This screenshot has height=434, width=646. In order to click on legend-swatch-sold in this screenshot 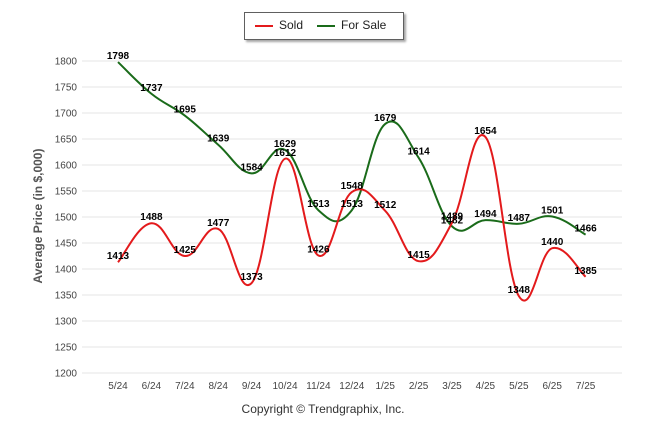, I will do `click(264, 25)`.